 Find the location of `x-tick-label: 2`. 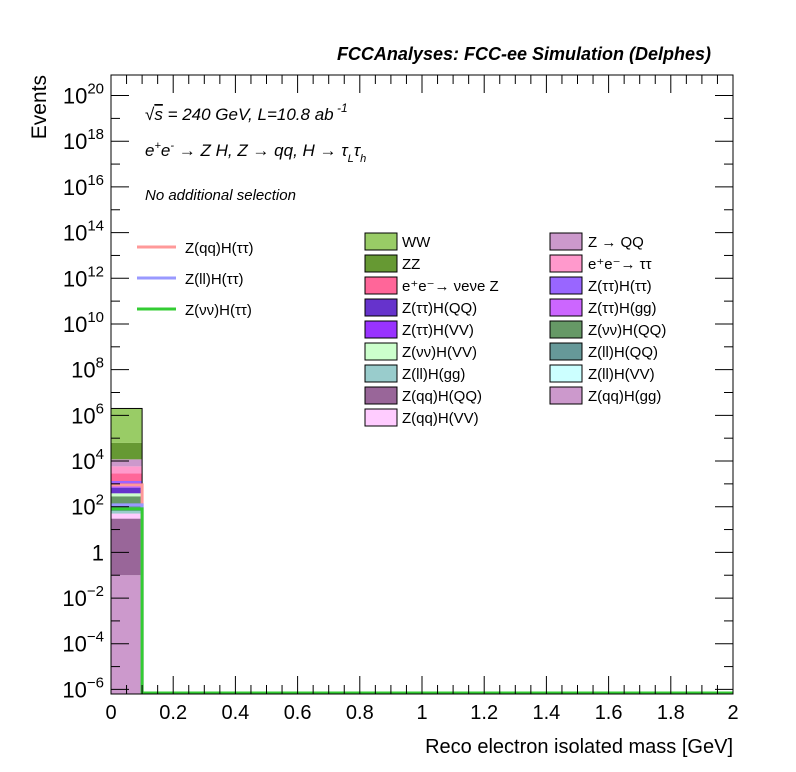

x-tick-label: 2 is located at coordinates (732, 713).